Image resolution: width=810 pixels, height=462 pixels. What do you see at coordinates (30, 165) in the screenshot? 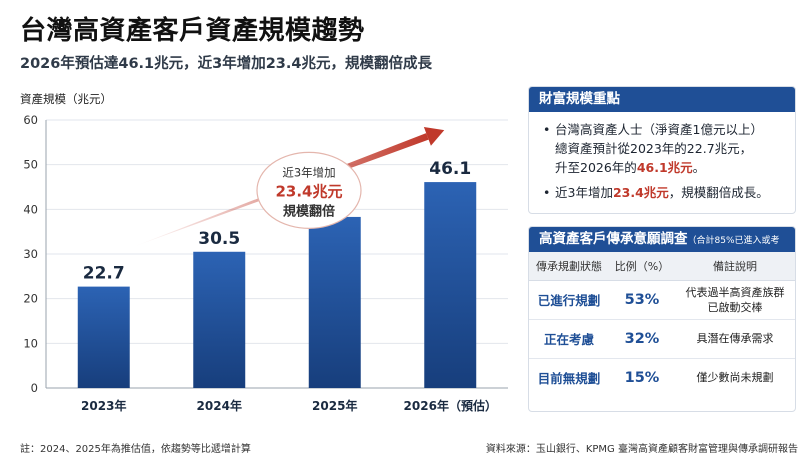
I see `y-tick-label: 50` at bounding box center [30, 165].